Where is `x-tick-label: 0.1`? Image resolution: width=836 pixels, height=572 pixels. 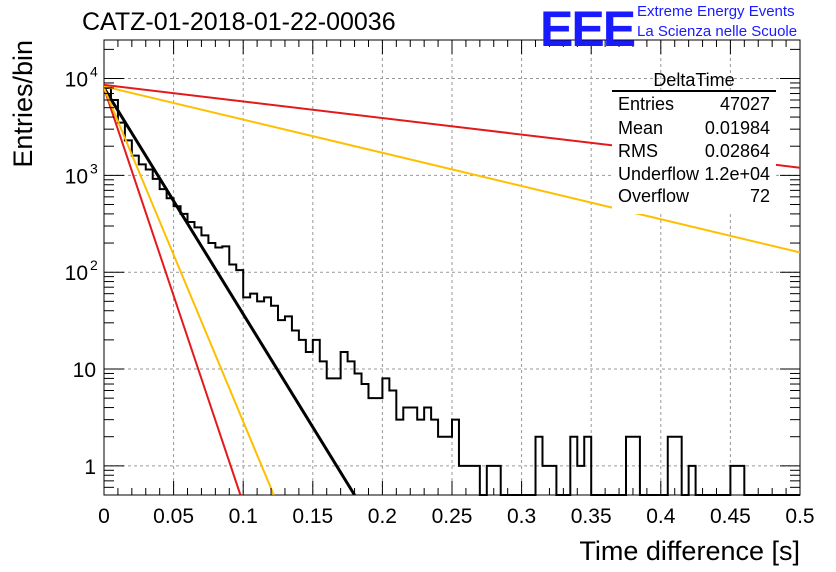 x-tick-label: 0.1 is located at coordinates (243, 516).